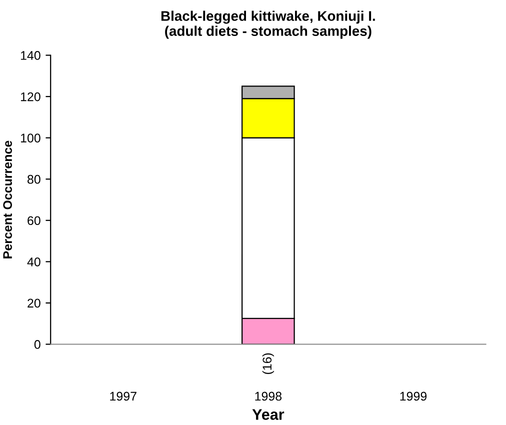 This screenshot has height=425, width=506. What do you see at coordinates (7, 199) in the screenshot?
I see `y-axis-title: Percent Occurrence` at bounding box center [7, 199].